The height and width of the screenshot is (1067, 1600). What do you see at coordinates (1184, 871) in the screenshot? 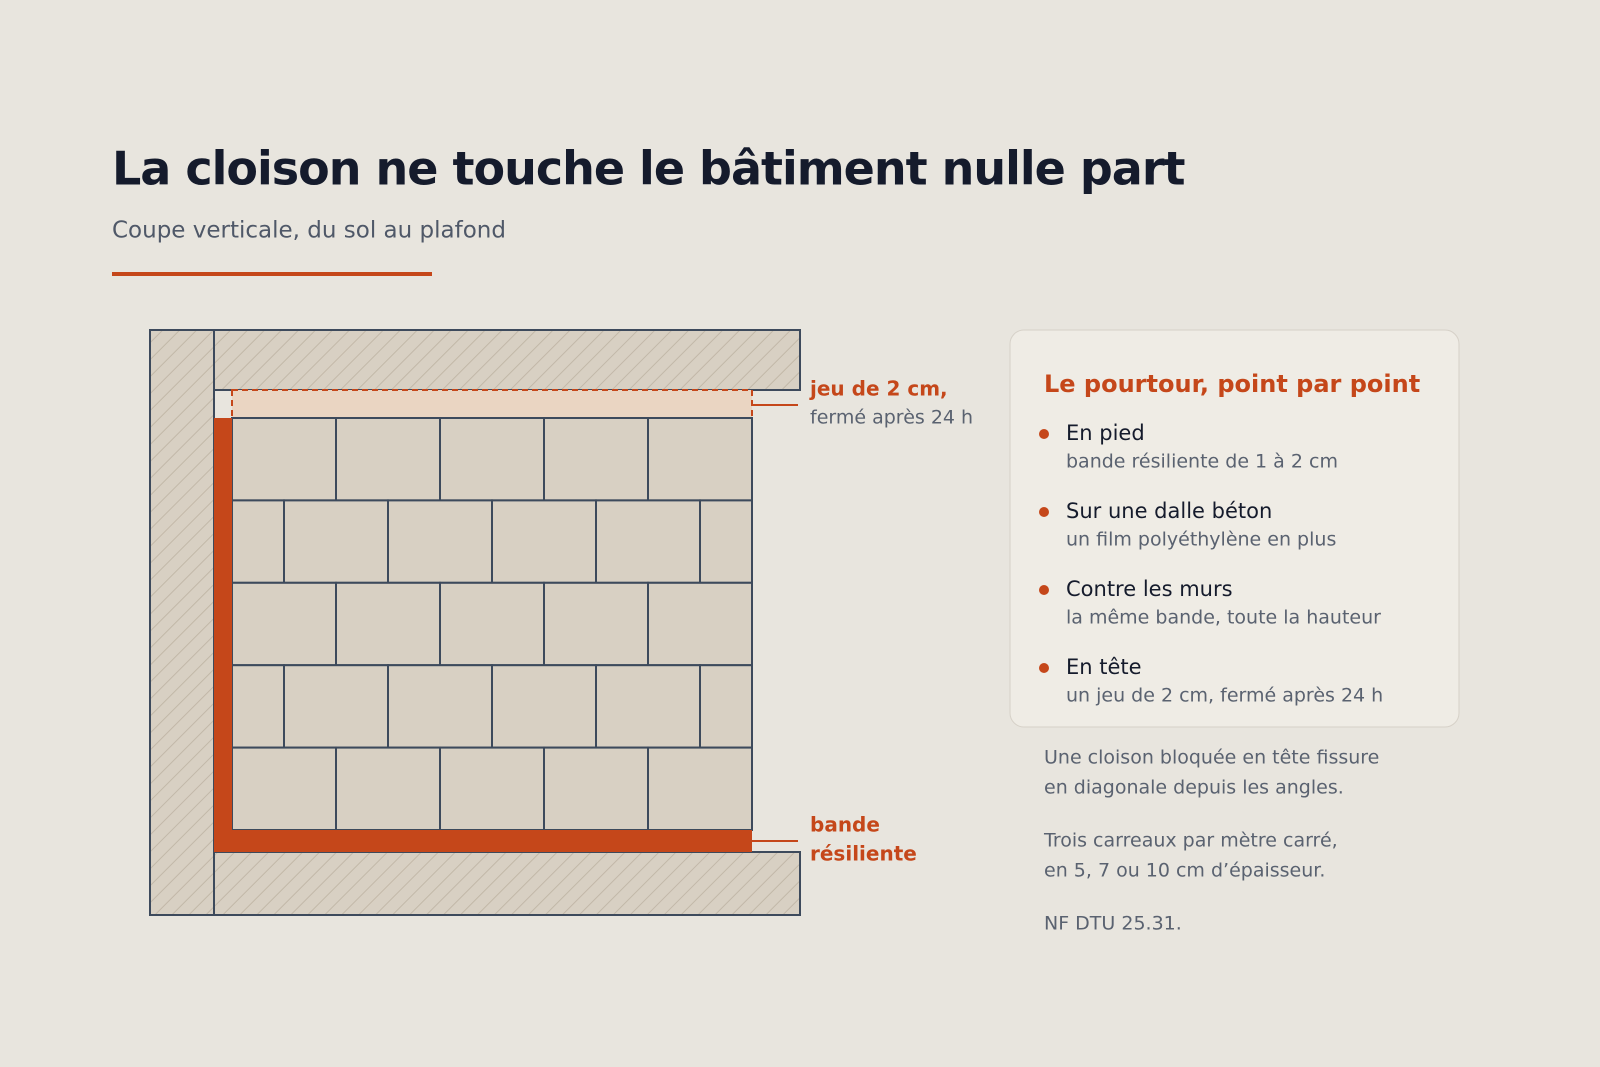
I see `note-line: en 5, 7 ou 10 cm d’épaisseur.` at bounding box center [1184, 871].